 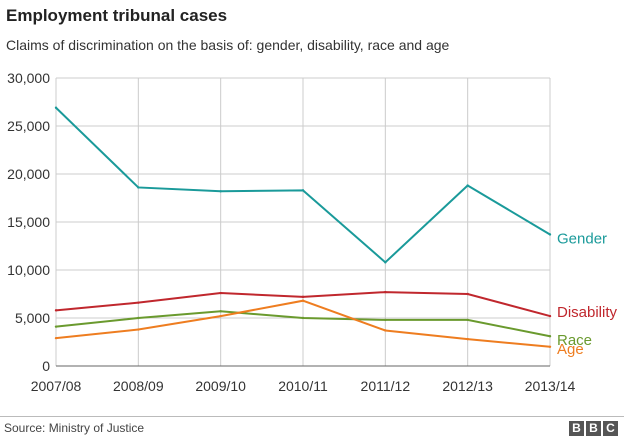 What do you see at coordinates (28, 270) in the screenshot?
I see `y-tick-label: 10,000` at bounding box center [28, 270].